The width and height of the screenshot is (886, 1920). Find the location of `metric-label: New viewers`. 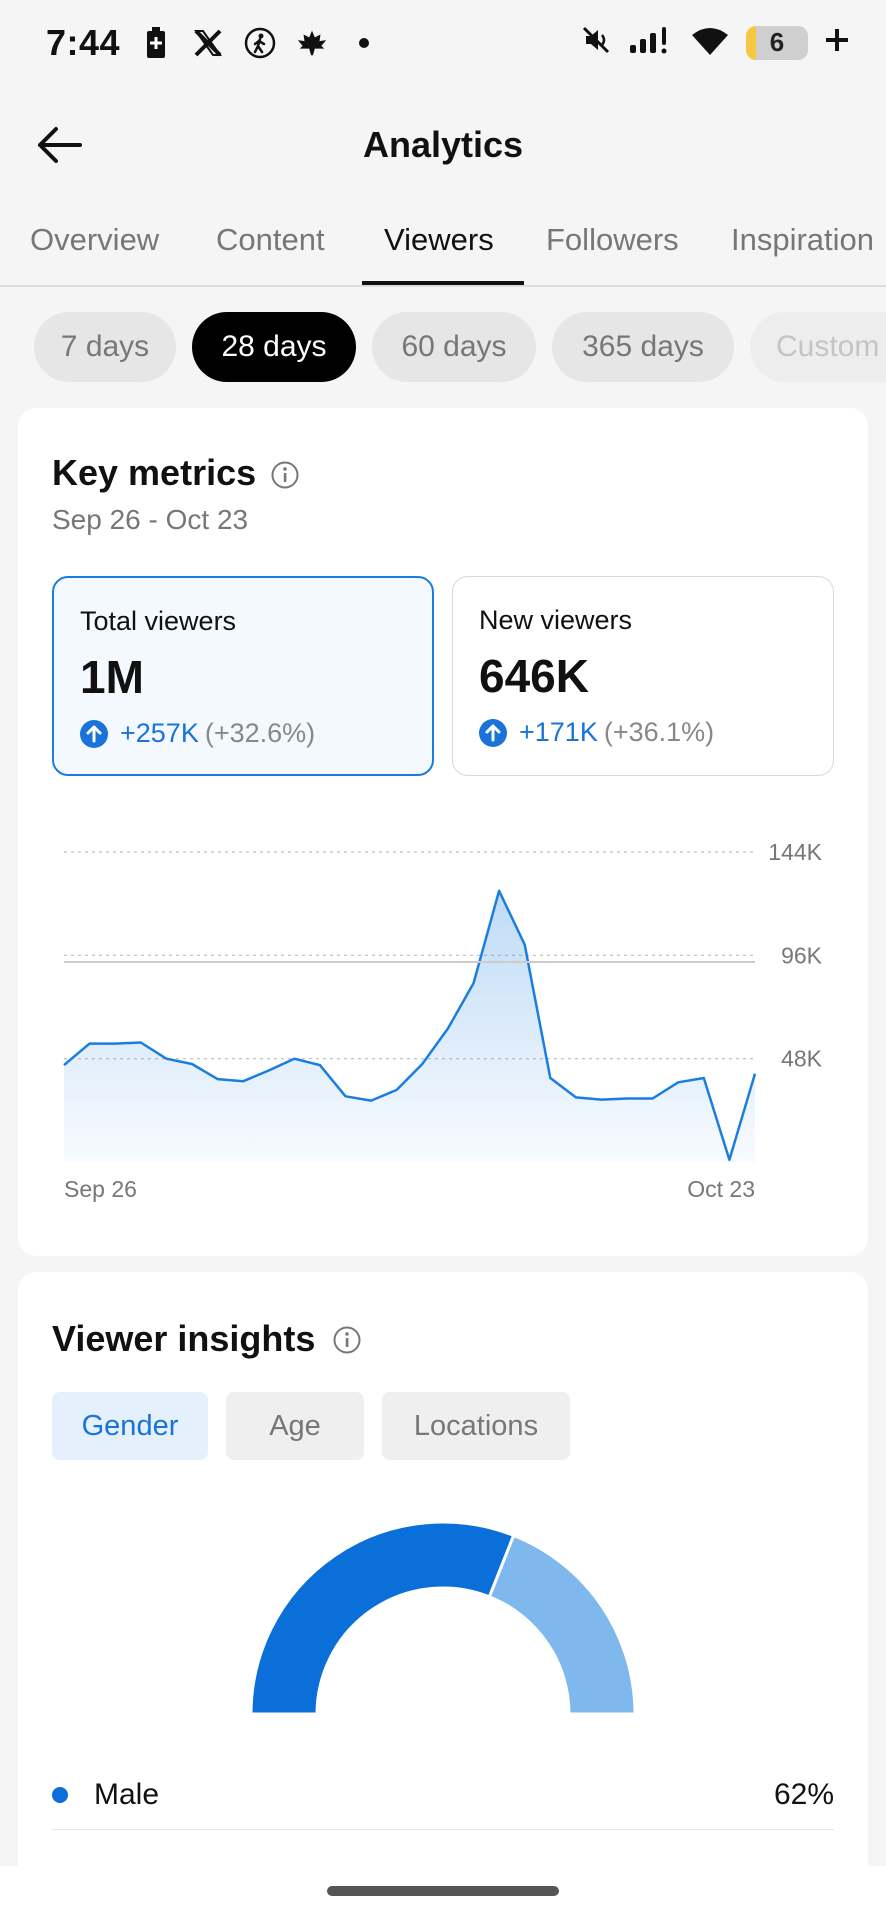

metric-label: New viewers is located at coordinates (556, 620).